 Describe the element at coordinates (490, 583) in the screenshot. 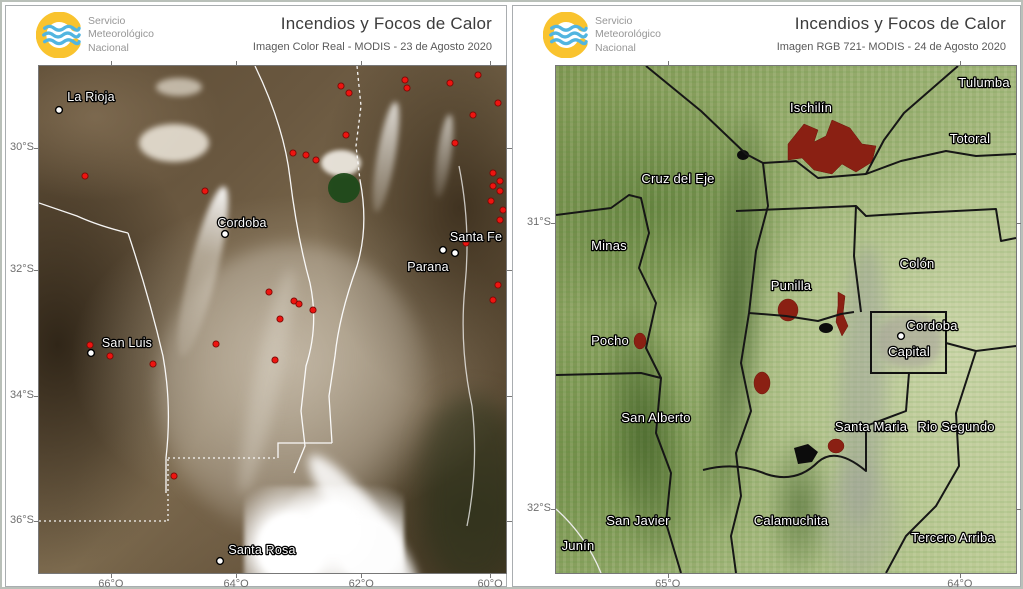

I see `axis-lon-label: 60°O` at that location.